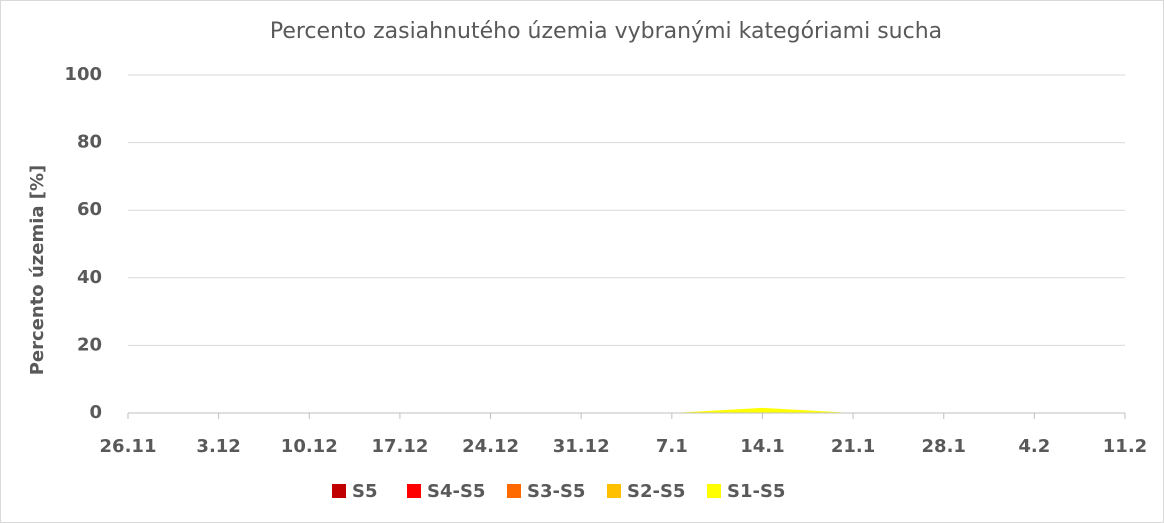  I want to click on y-tick-label: 20, so click(89, 344).